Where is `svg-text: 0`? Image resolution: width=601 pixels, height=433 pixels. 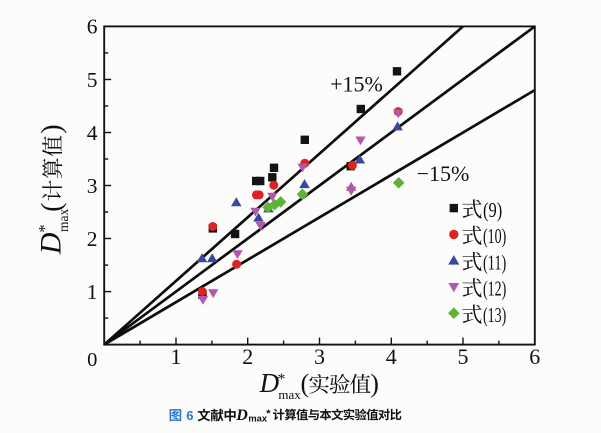 svg-text: 0 is located at coordinates (92, 360).